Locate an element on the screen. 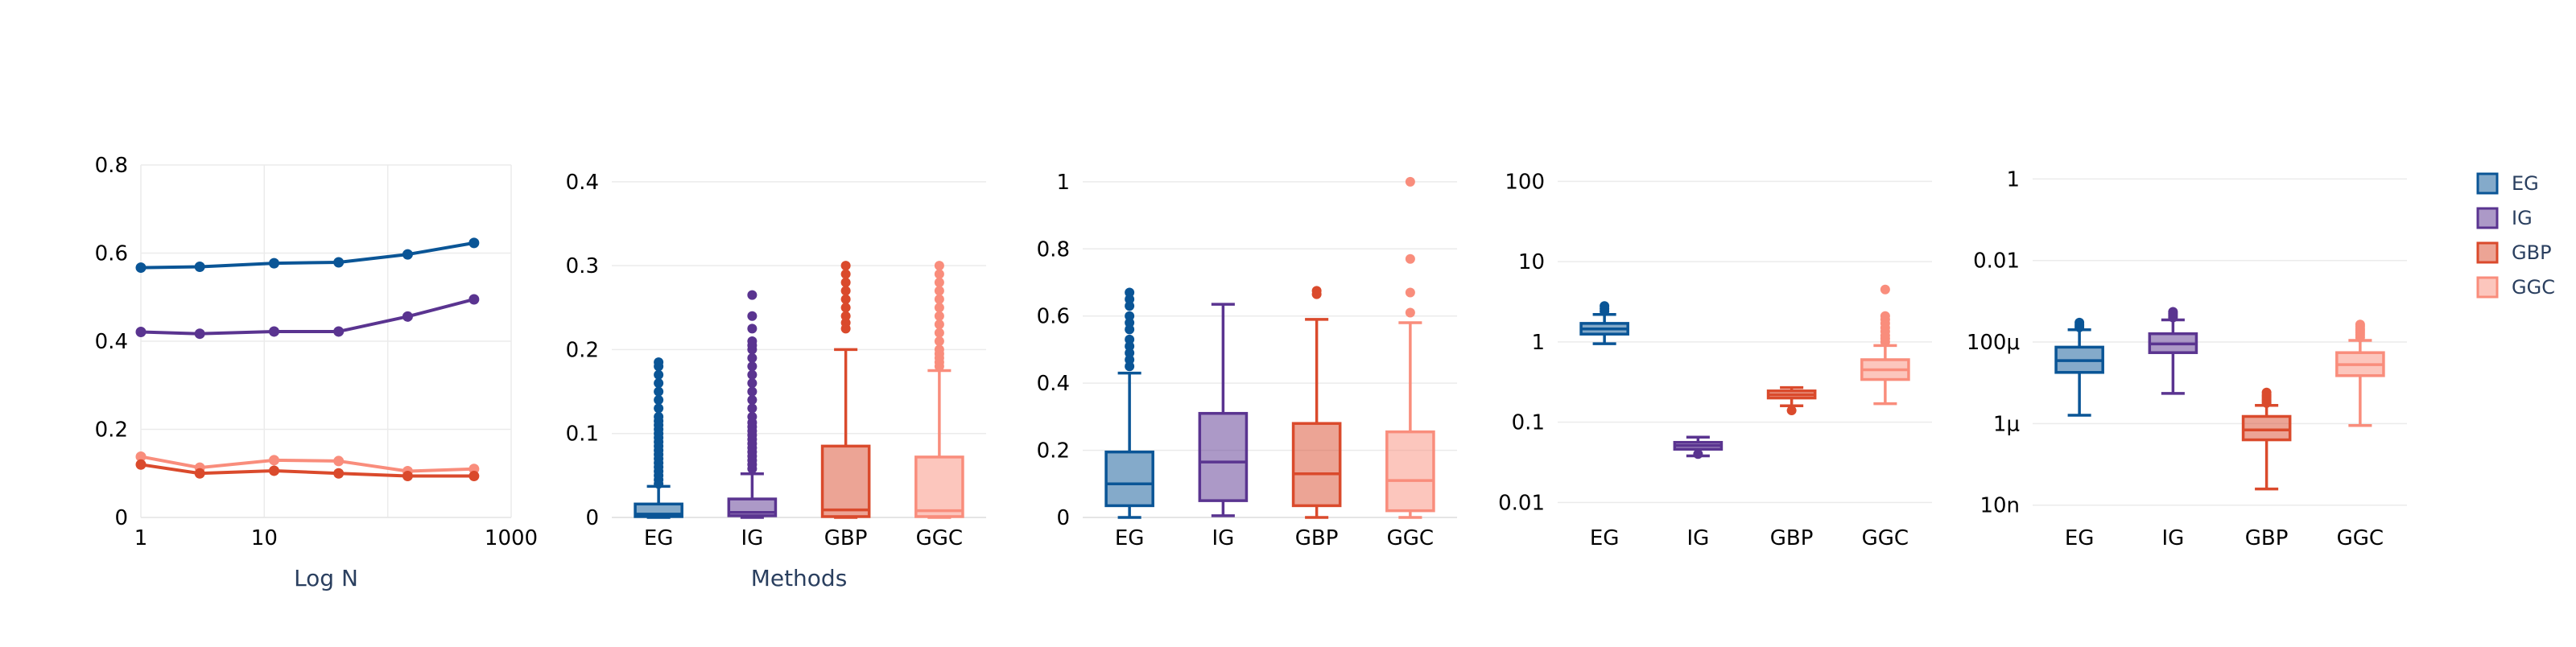 The height and width of the screenshot is (647, 2576). chart-panel-2: 0 0.1 0.2 0.3 0.4 EG IG GBP GGC Methods is located at coordinates (776, 381).